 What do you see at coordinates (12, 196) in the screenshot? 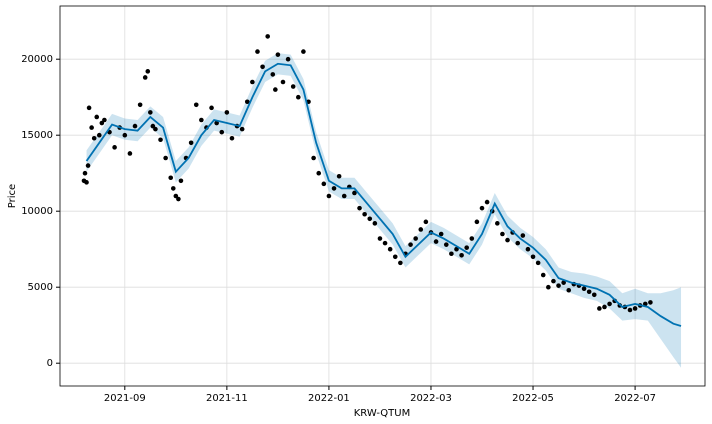
I see `y-axis-label: Price` at bounding box center [12, 196].